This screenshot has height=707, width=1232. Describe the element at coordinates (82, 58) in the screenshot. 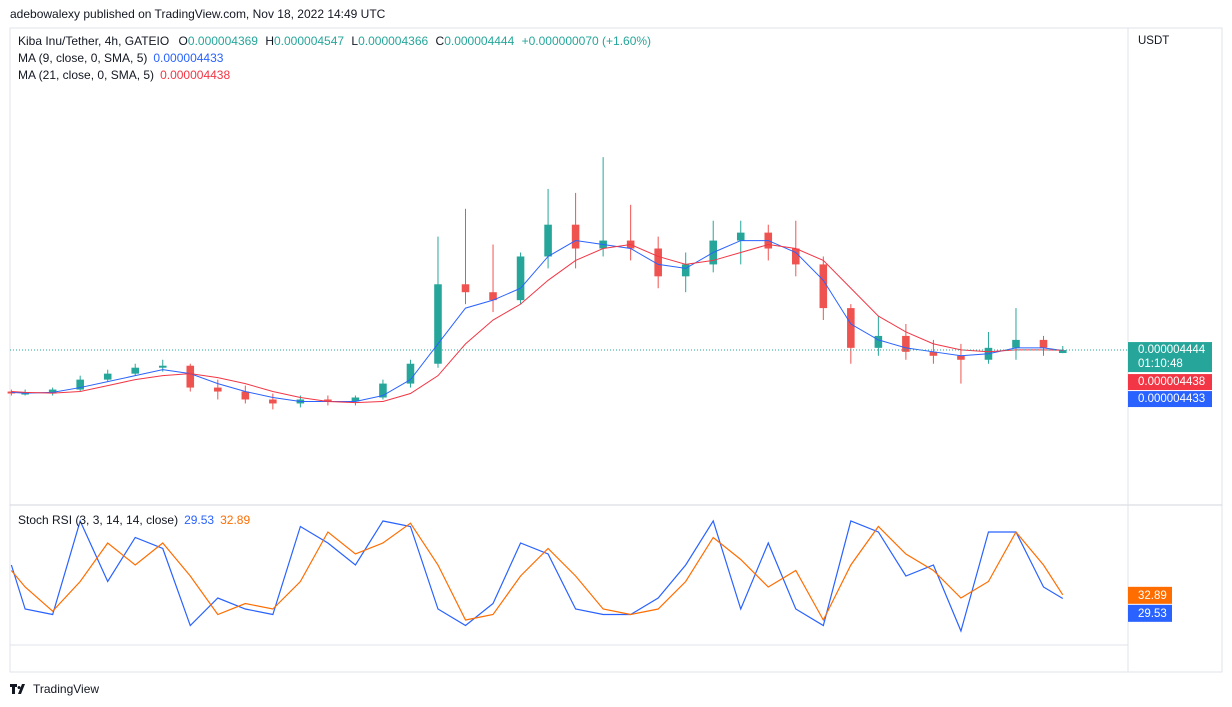

I see `ma-name: MA (9, close, 0, SMA, 5)` at that location.